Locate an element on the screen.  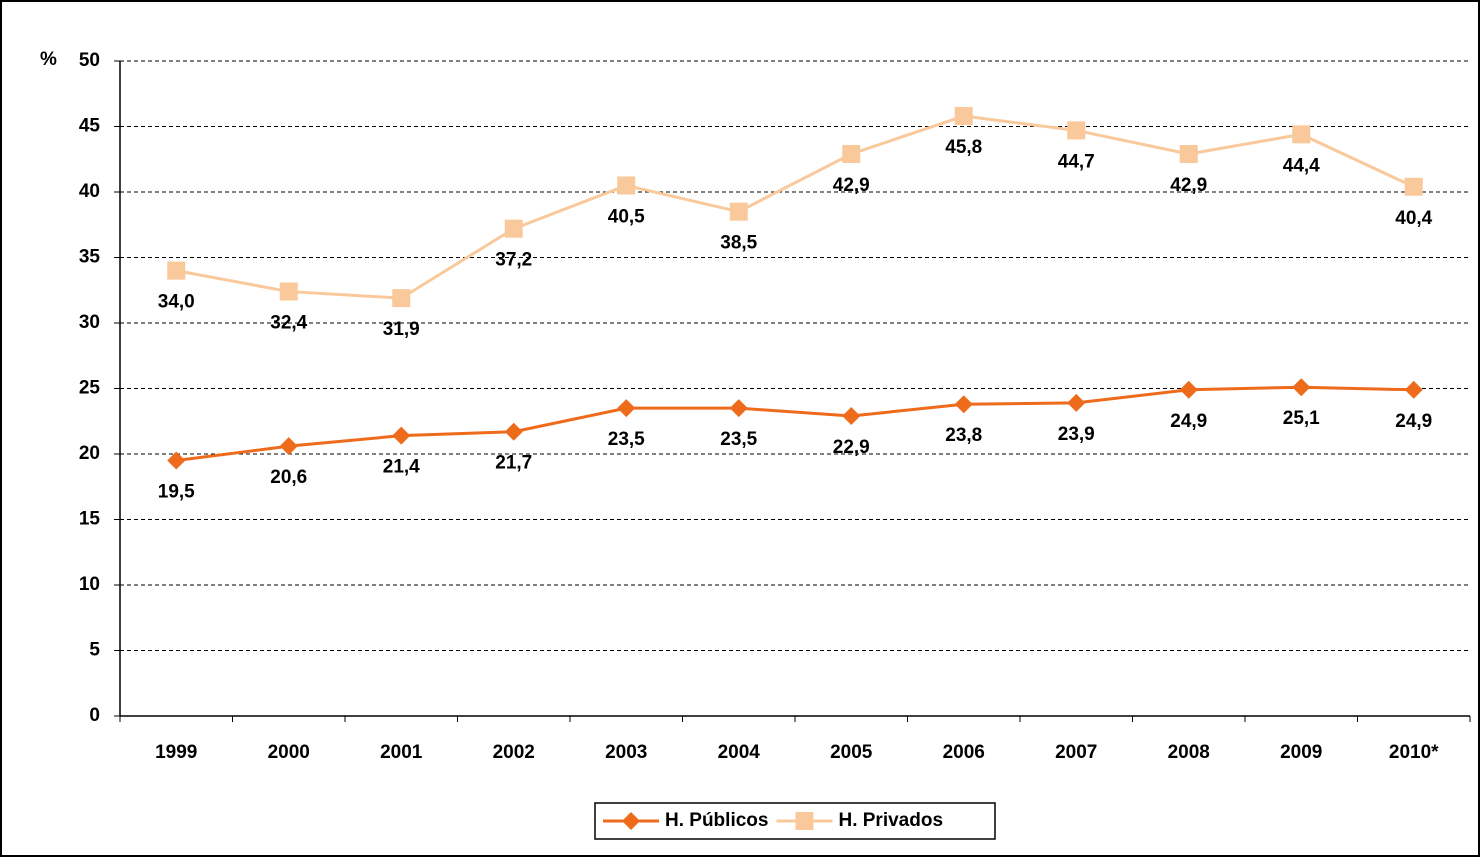
x-tick-label: 2010* is located at coordinates (1414, 752).